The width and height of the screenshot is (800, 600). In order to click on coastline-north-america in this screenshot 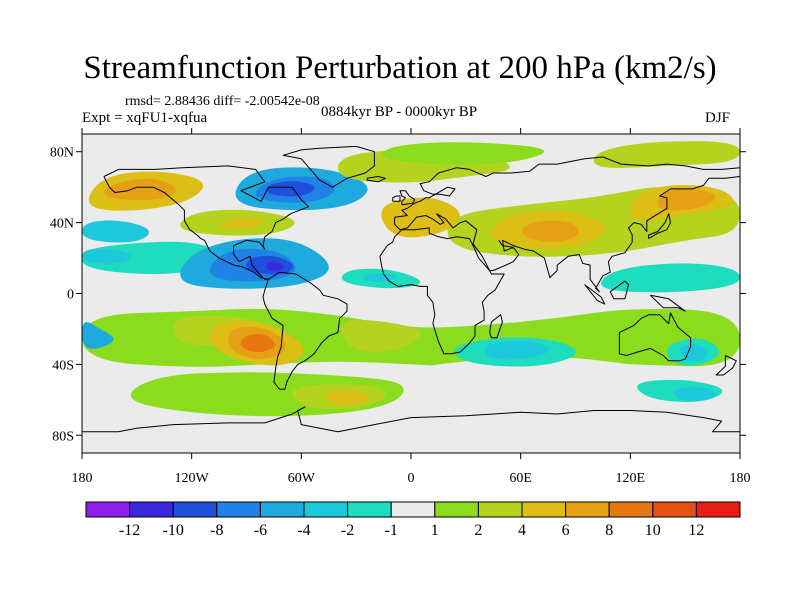, I will do `click(206, 222)`.